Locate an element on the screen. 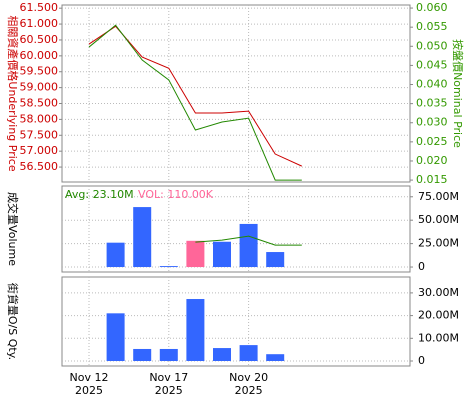 This screenshot has width=475, height=400. y-axis-title: 相關資產價格Underlying Price is located at coordinates (13, 93).